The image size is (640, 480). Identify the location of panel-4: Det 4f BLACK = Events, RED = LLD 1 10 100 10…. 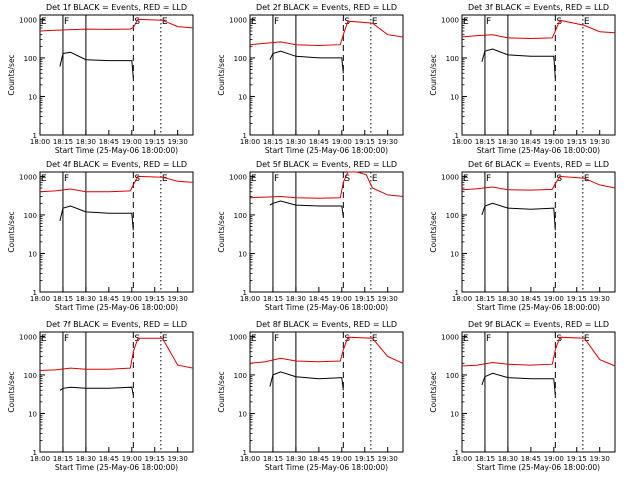
(100, 236).